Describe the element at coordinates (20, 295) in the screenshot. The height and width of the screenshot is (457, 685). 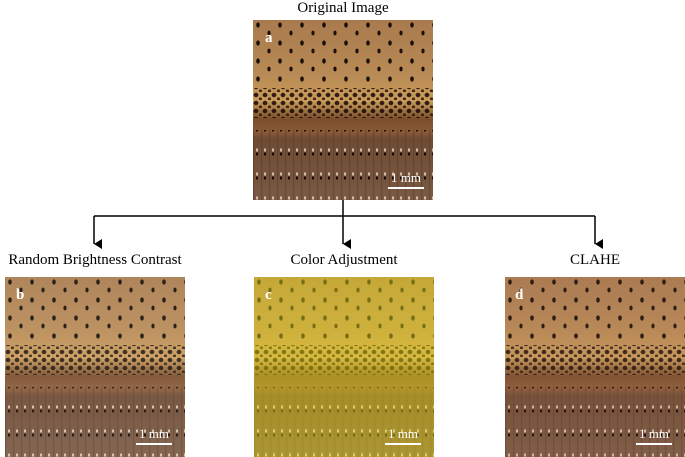
I see `panel-letter: b` at that location.